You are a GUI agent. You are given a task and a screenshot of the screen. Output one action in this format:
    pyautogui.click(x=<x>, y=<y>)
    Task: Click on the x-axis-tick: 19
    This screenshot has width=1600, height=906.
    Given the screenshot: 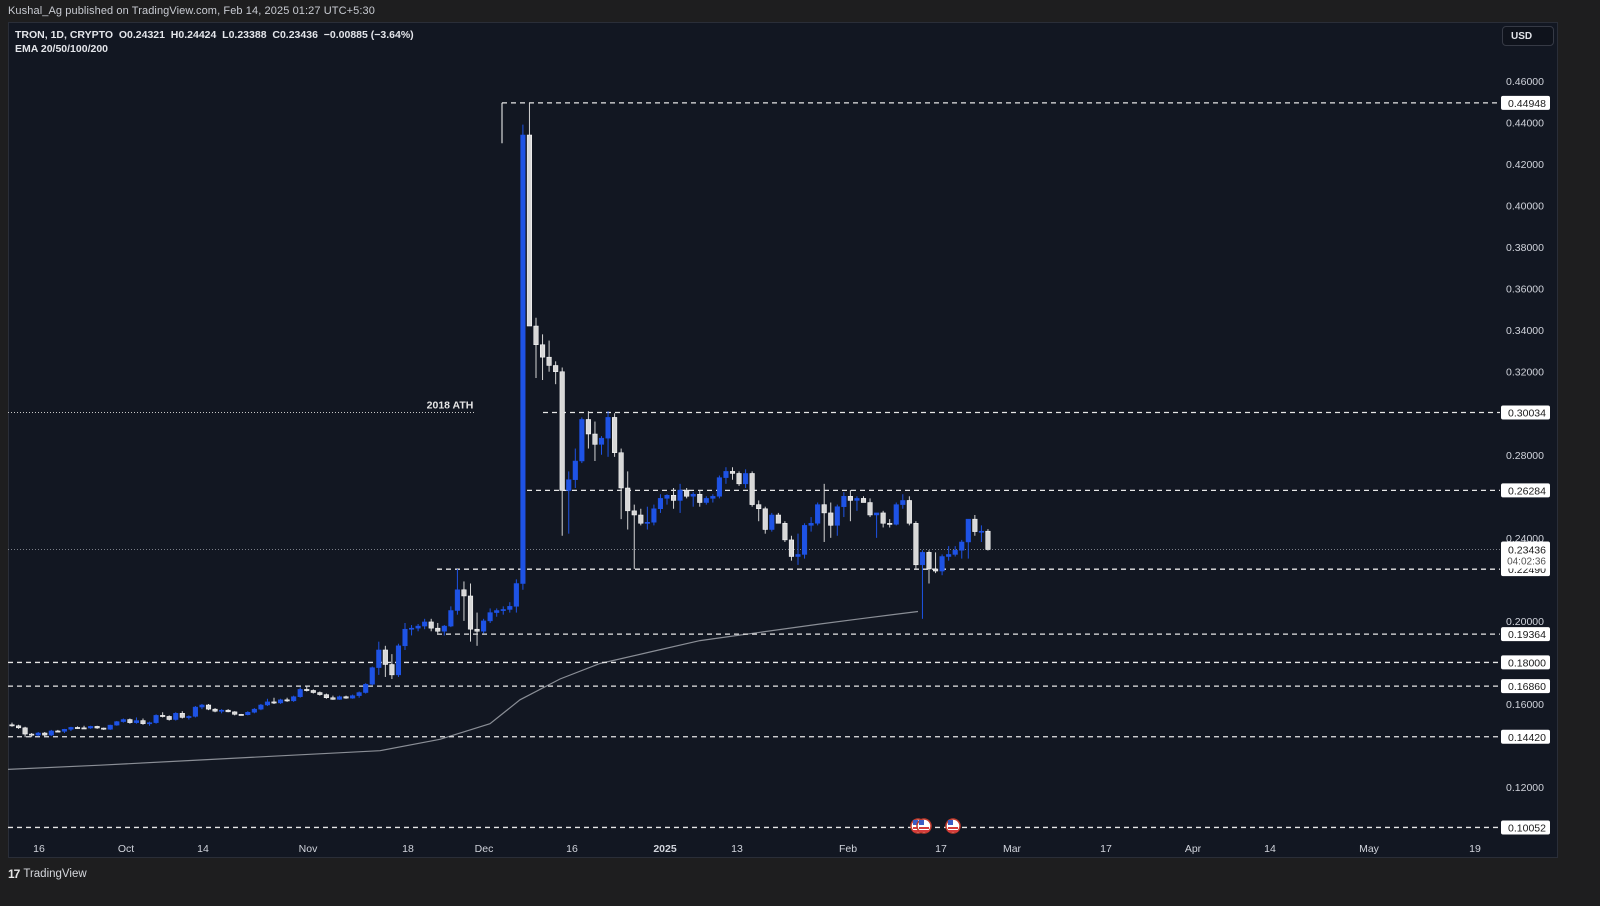 What is the action you would take?
    pyautogui.click(x=1475, y=849)
    